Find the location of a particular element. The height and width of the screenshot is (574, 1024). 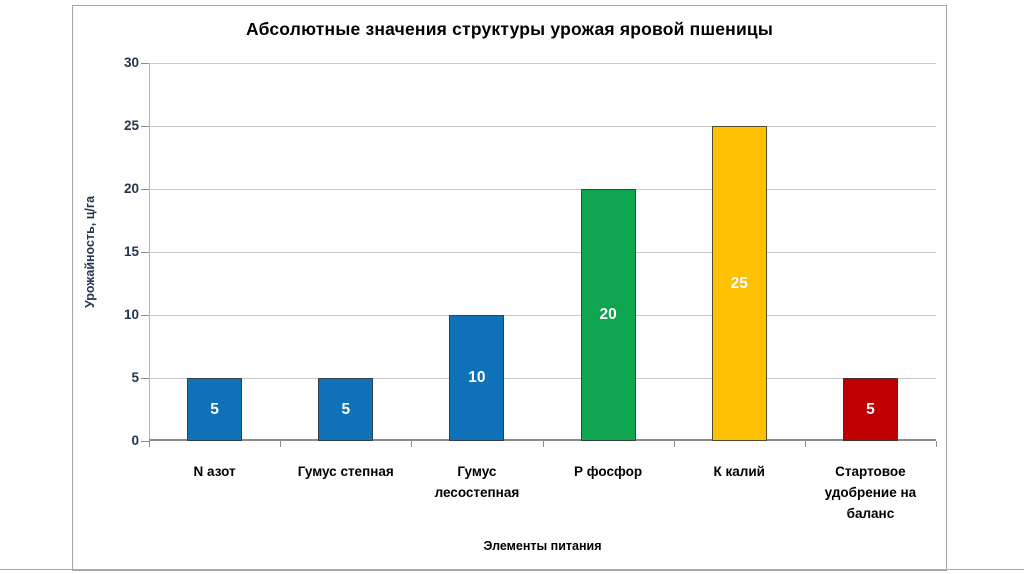

bar: 25 is located at coordinates (739, 283).